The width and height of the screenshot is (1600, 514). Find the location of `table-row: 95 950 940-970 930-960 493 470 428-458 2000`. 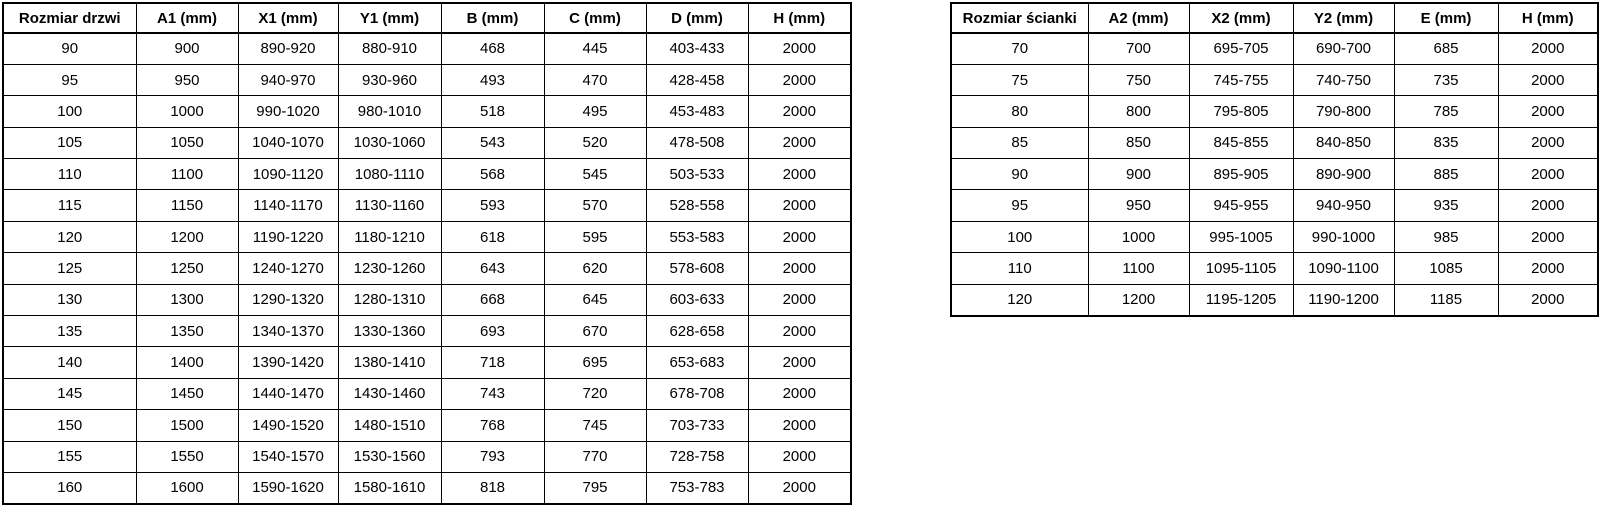

table-row: 95 950 940-970 930-960 493 470 428-458 2000 is located at coordinates (427, 80).